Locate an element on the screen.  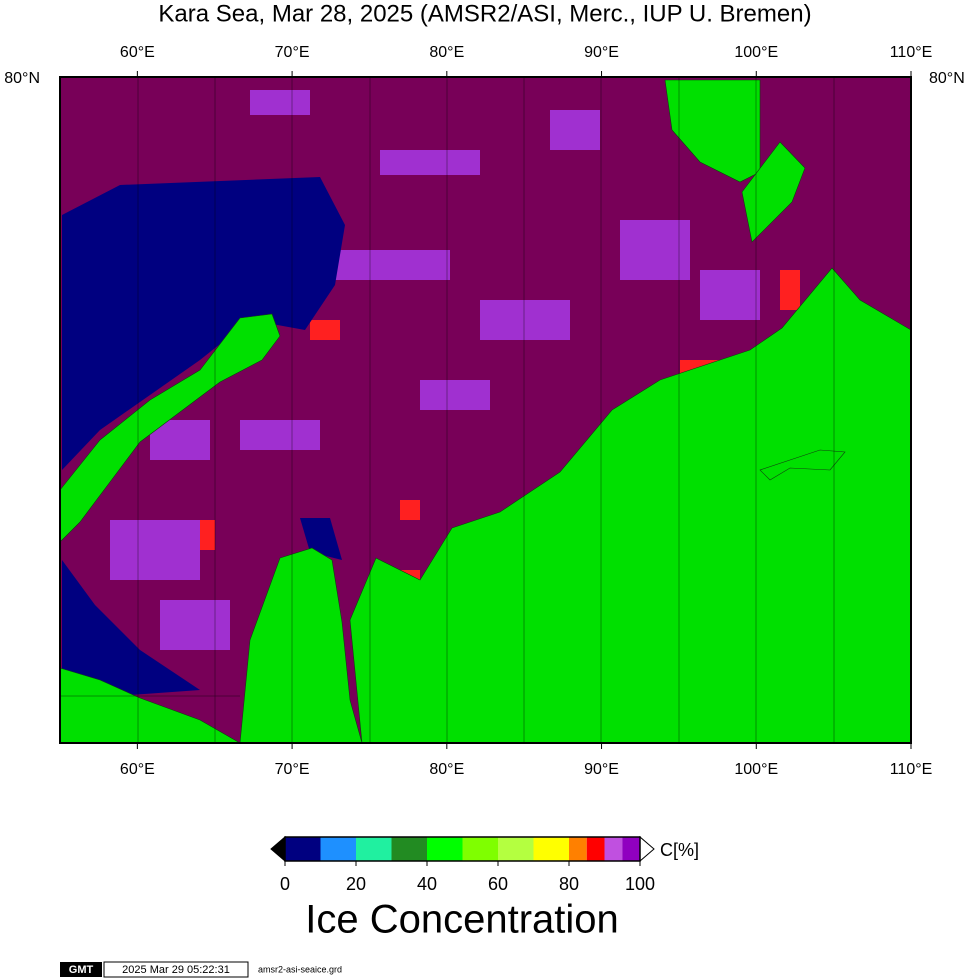
colorbar-unit: C[%] is located at coordinates (679, 850).